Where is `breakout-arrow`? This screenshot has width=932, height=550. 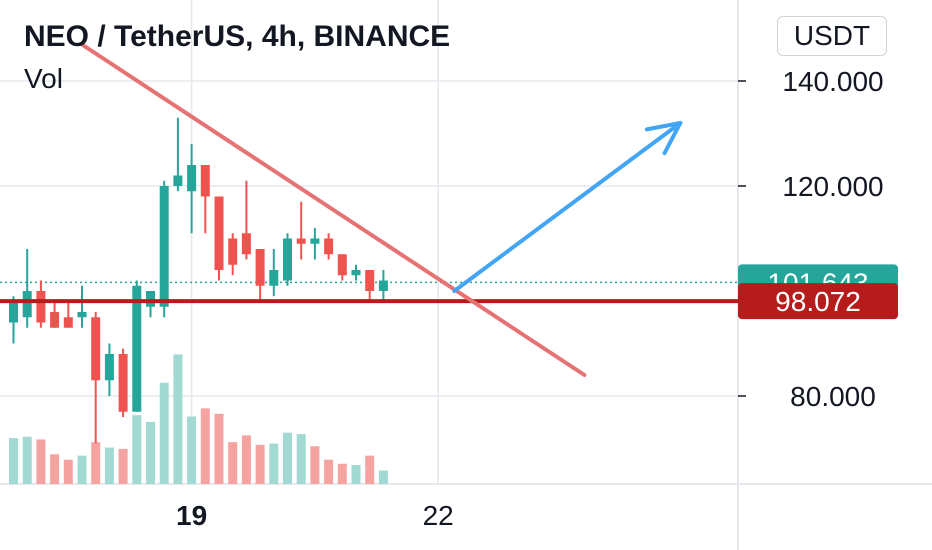
breakout-arrow is located at coordinates (567, 207).